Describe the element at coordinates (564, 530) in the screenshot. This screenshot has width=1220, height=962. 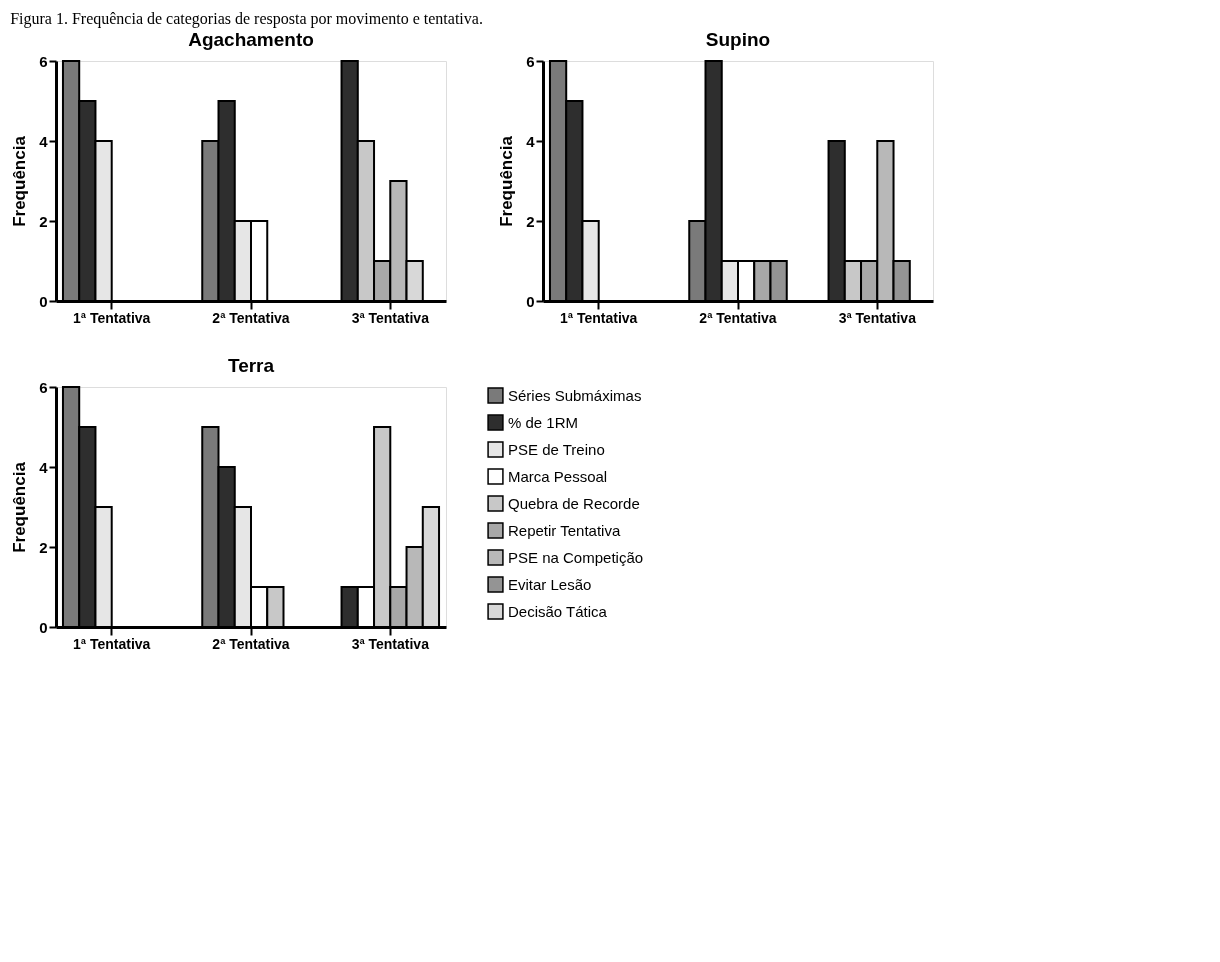
I see `legend-label: Repetir Tentativa` at that location.